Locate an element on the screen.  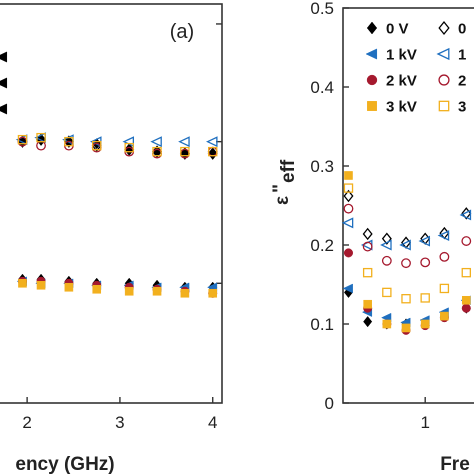
legend-label: 1 is located at coordinates (462, 55).